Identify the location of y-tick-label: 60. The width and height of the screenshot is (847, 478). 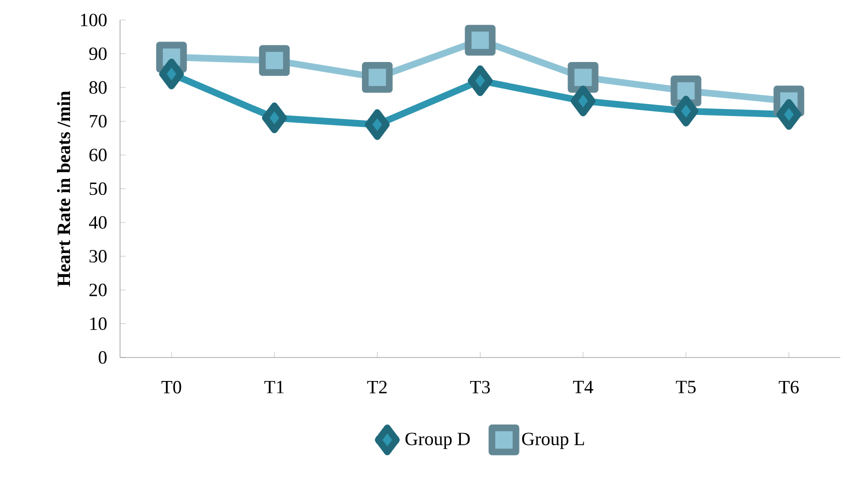
(98, 155).